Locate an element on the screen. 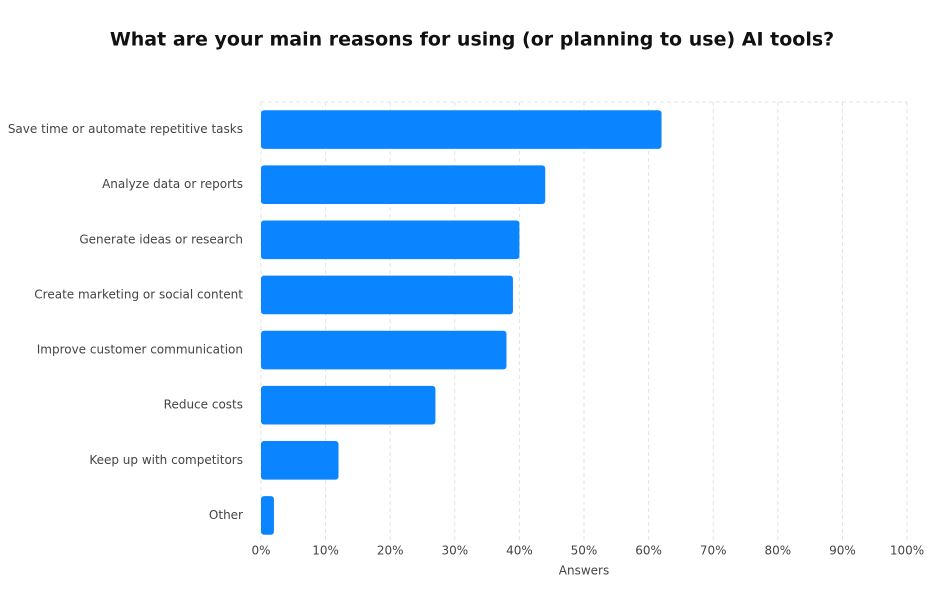 The image size is (944, 600). y-tick-label: Create marketing or social content is located at coordinates (138, 294).